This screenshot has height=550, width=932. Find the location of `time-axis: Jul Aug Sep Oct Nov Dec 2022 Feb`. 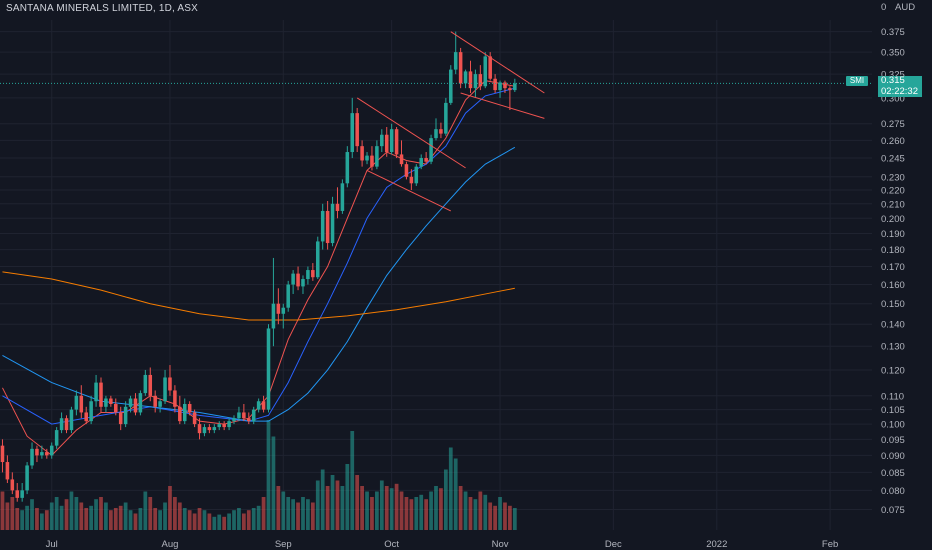

time-axis: Jul Aug Sep Oct Nov Dec 2022 Feb is located at coordinates (442, 544).